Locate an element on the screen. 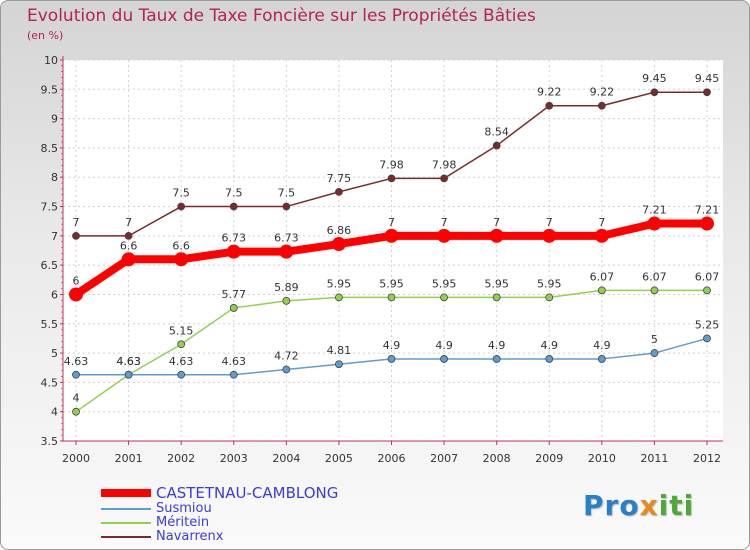 The image size is (750, 550). data-label-3: 7.75 is located at coordinates (339, 178).